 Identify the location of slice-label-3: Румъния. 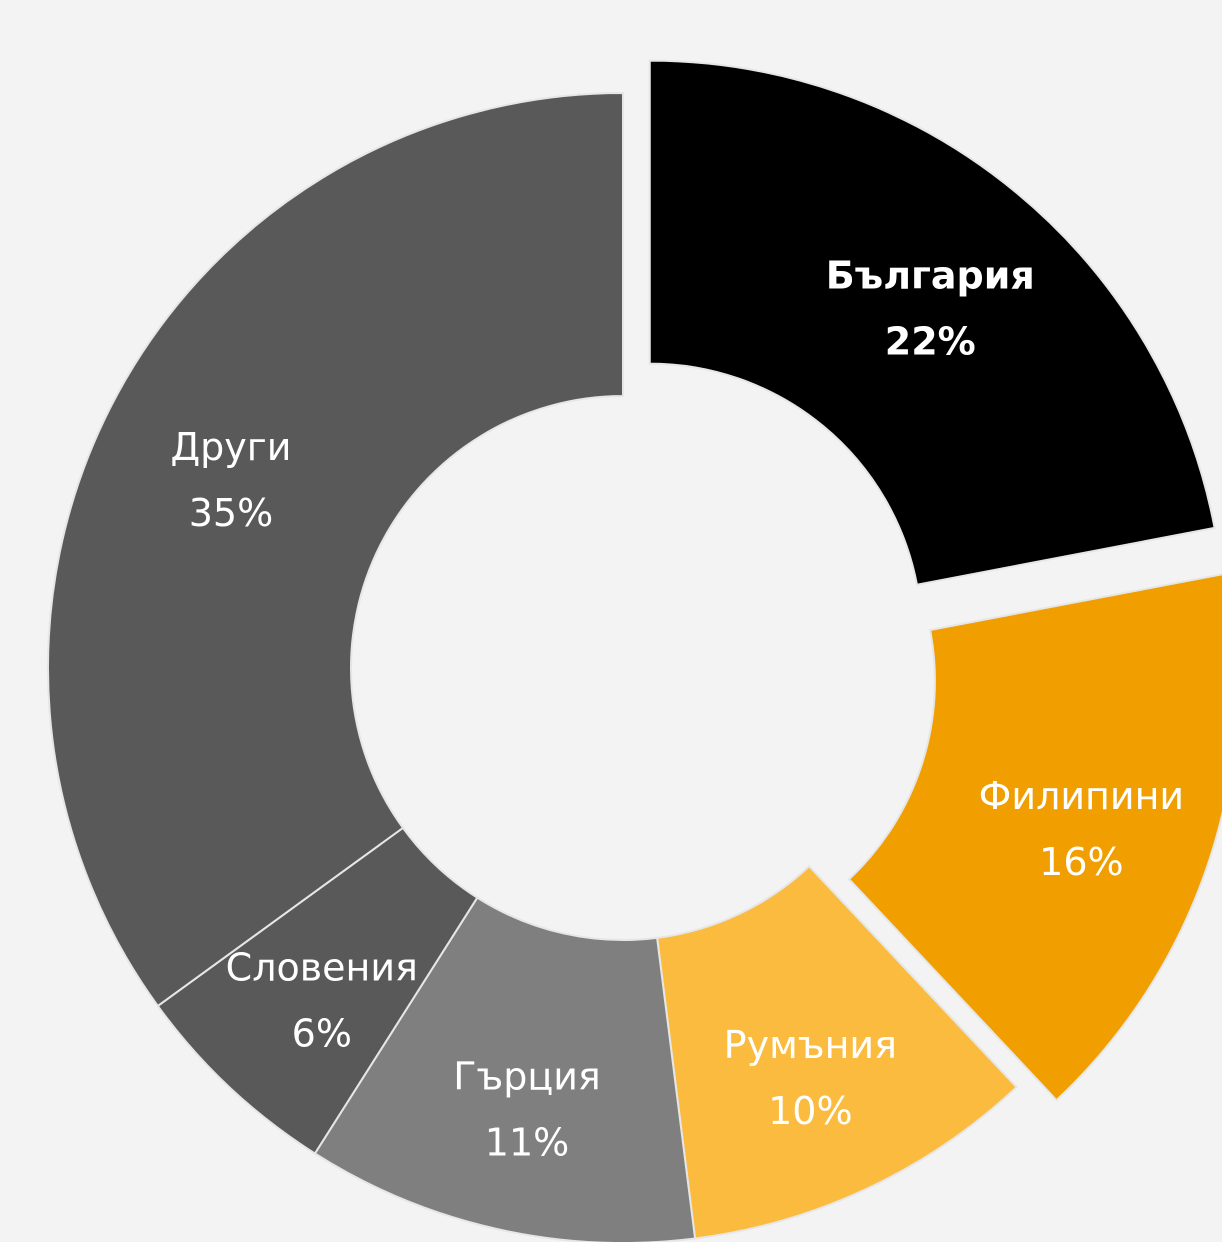
(810, 1045).